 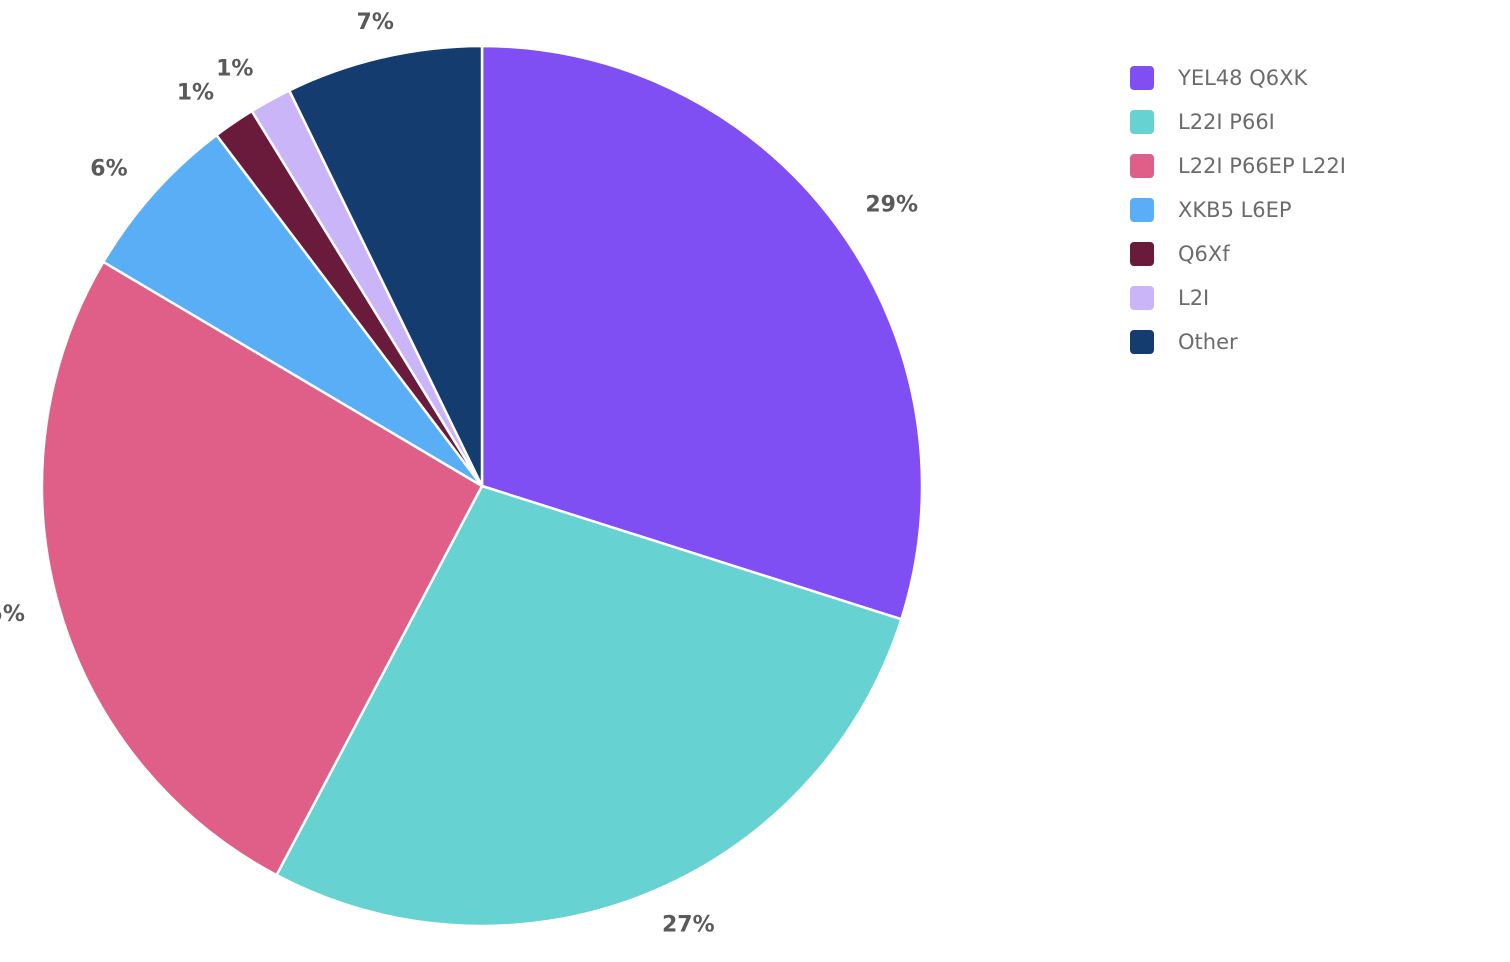 What do you see at coordinates (1310, 78) in the screenshot?
I see `legend-item: YEL48 Q6XK` at bounding box center [1310, 78].